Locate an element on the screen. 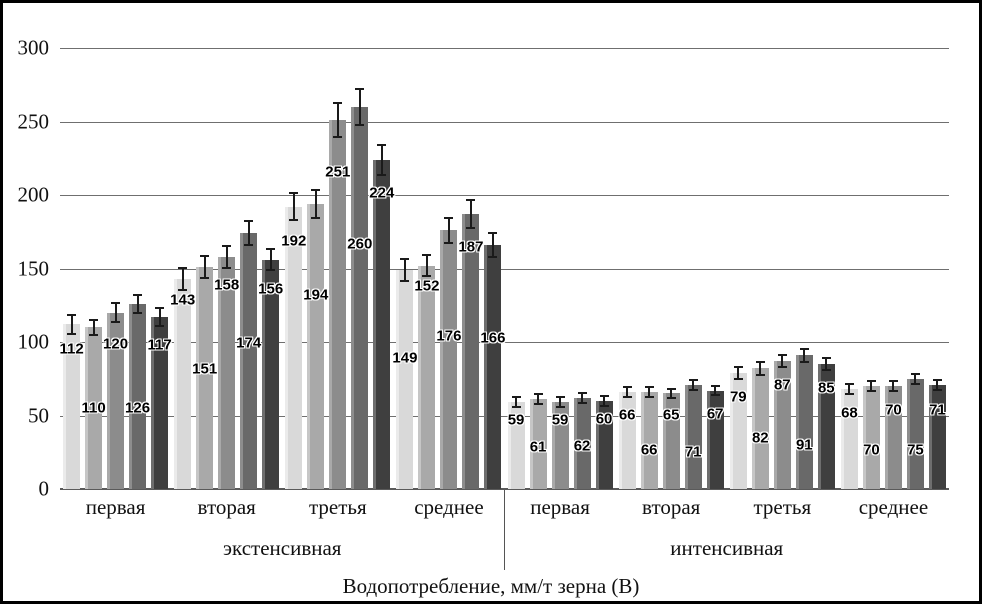 Image resolution: width=982 pixels, height=604 pixels. bar-group: 68 70 70 75 71 is located at coordinates (893, 268).